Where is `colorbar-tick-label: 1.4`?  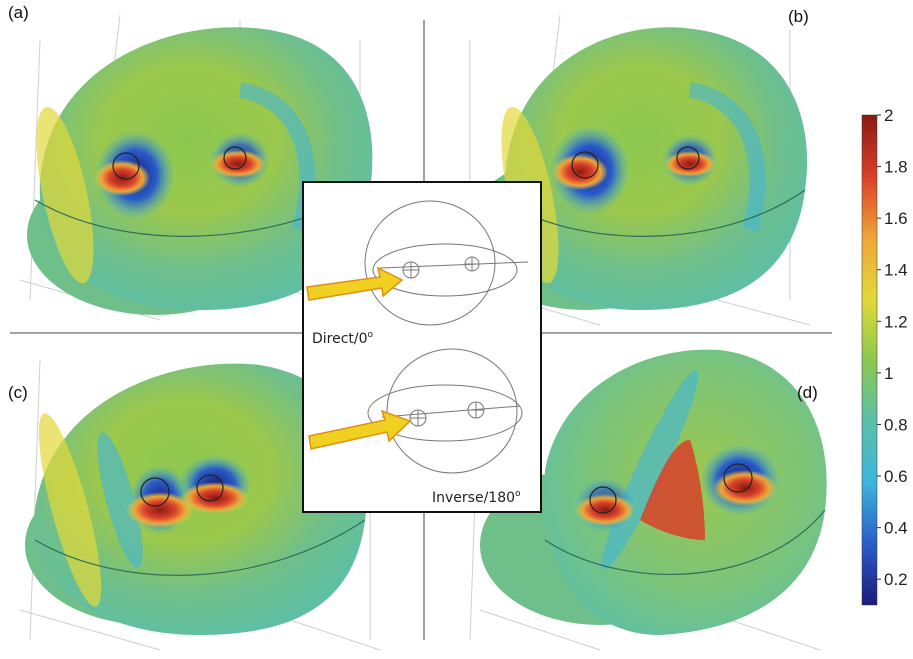 colorbar-tick-label: 1.4 is located at coordinates (896, 270).